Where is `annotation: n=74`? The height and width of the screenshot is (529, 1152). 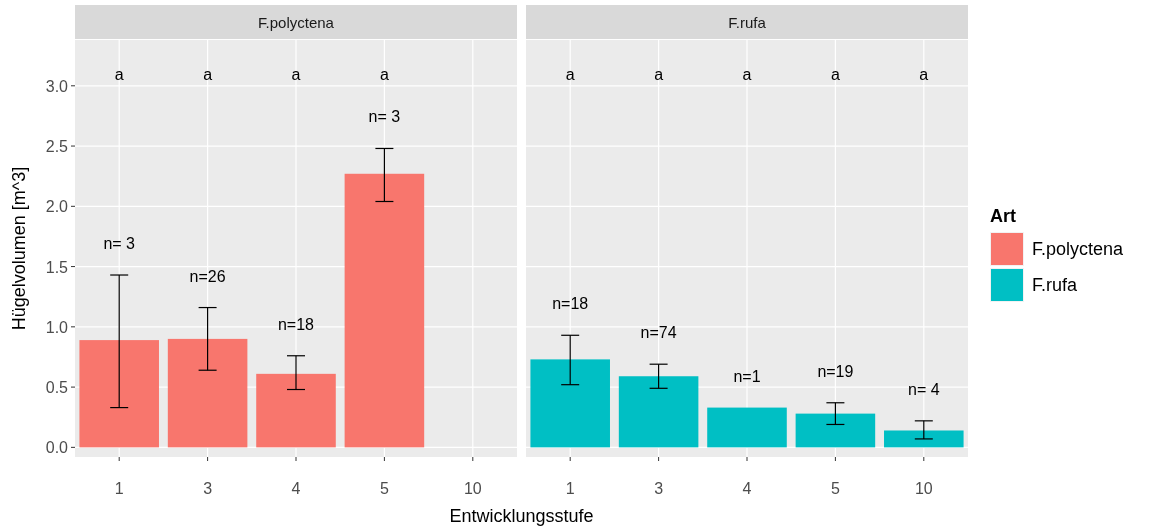
annotation: n=74 is located at coordinates (658, 333).